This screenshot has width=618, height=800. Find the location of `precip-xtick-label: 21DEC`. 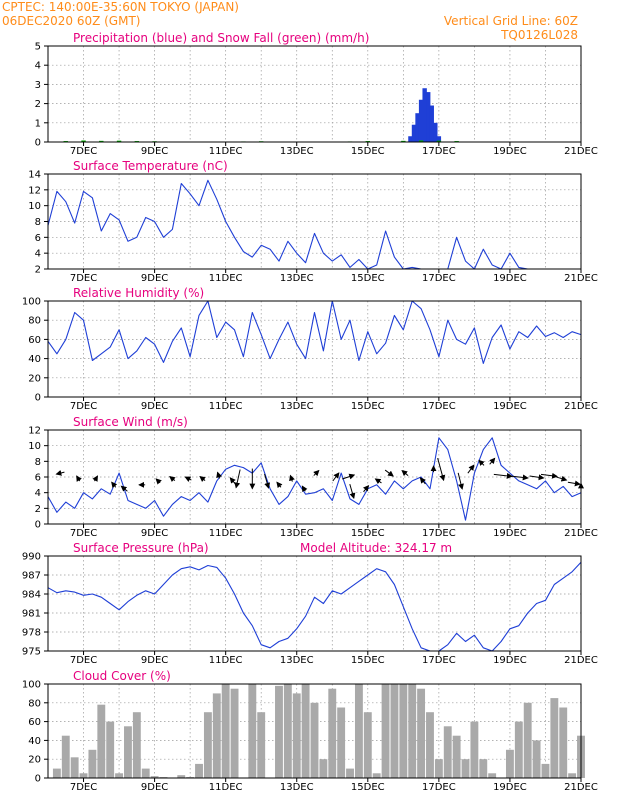

precip-xtick-label: 21DEC is located at coordinates (581, 151).